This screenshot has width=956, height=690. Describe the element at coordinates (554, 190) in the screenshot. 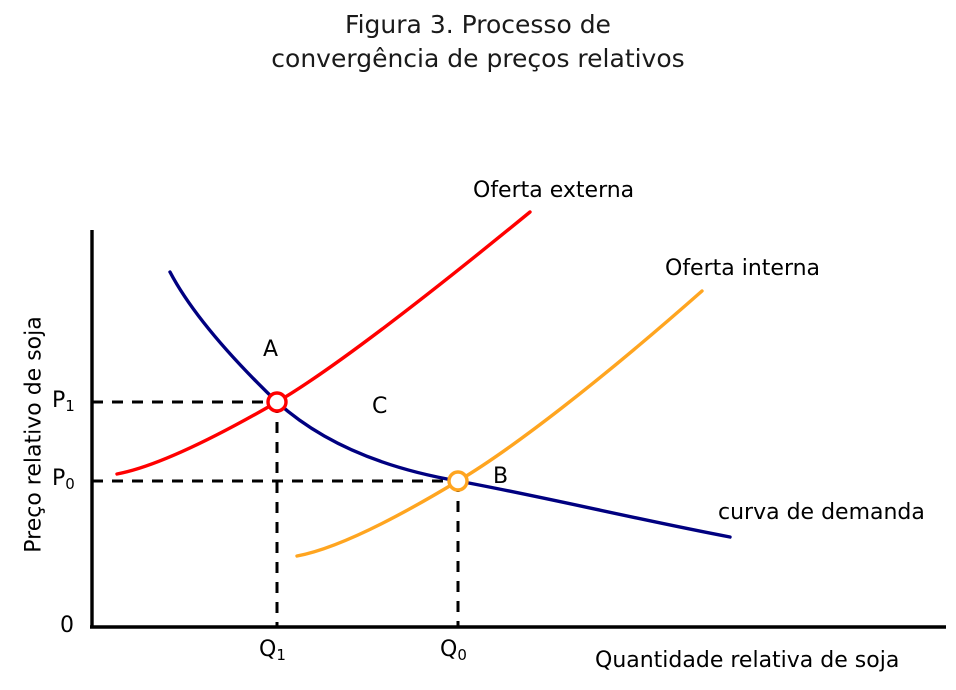

I see `label-oferta-externa: Oferta externa` at that location.